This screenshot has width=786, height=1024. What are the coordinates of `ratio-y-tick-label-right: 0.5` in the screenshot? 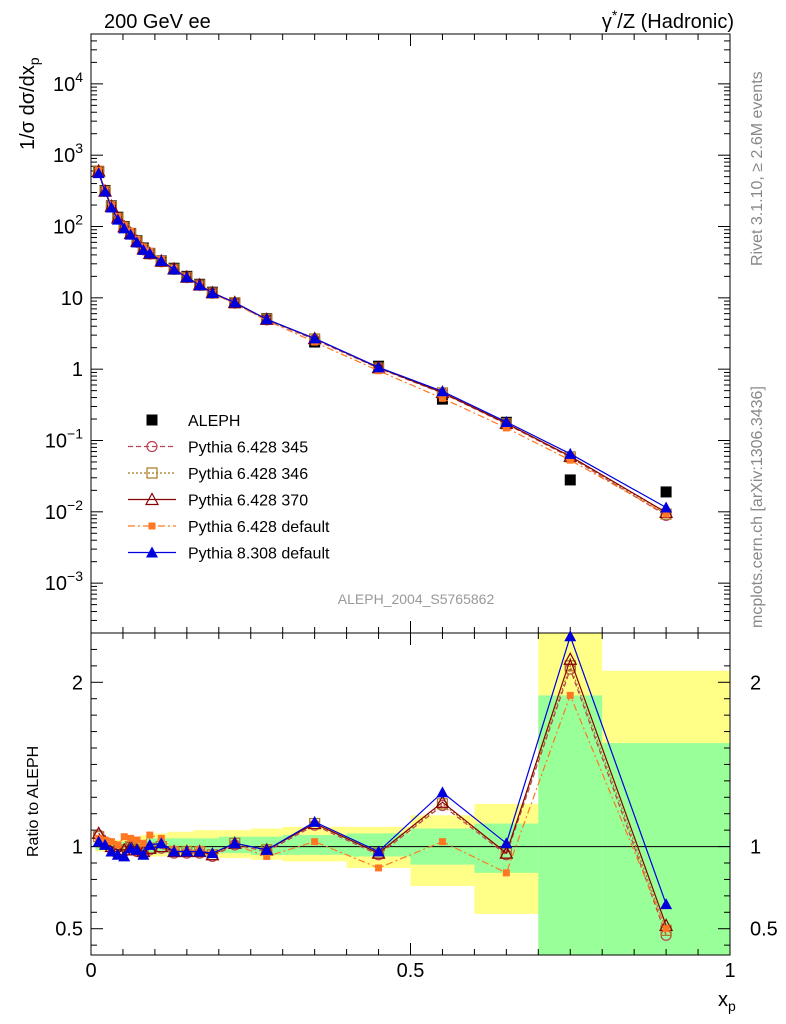 It's located at (764, 930).